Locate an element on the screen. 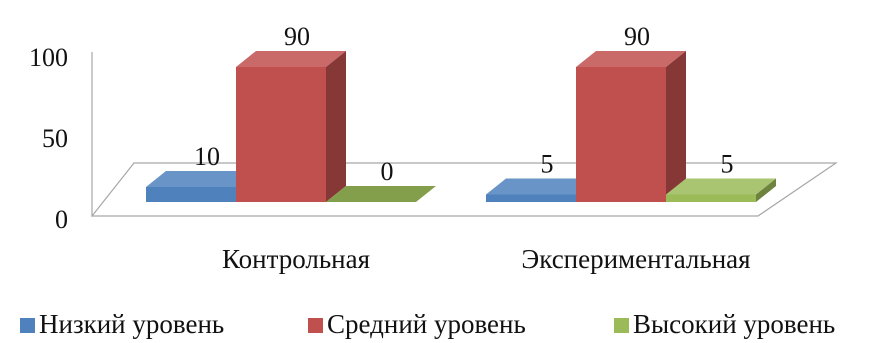 Image resolution: width=876 pixels, height=343 pixels. y-tick-label: 0 is located at coordinates (61, 219).